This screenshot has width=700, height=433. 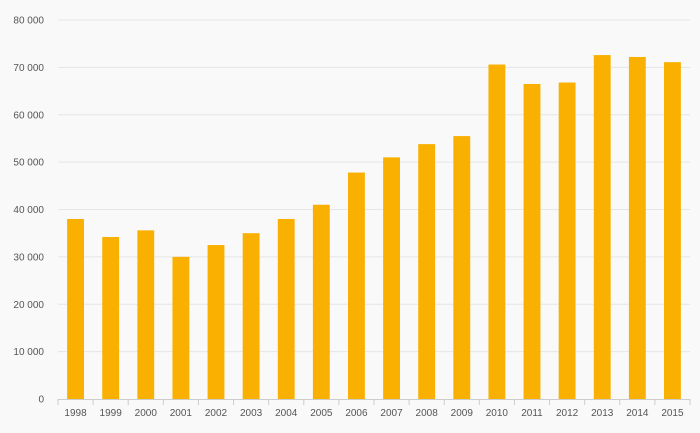 I want to click on x-tick-label: 2015, so click(x=672, y=413).